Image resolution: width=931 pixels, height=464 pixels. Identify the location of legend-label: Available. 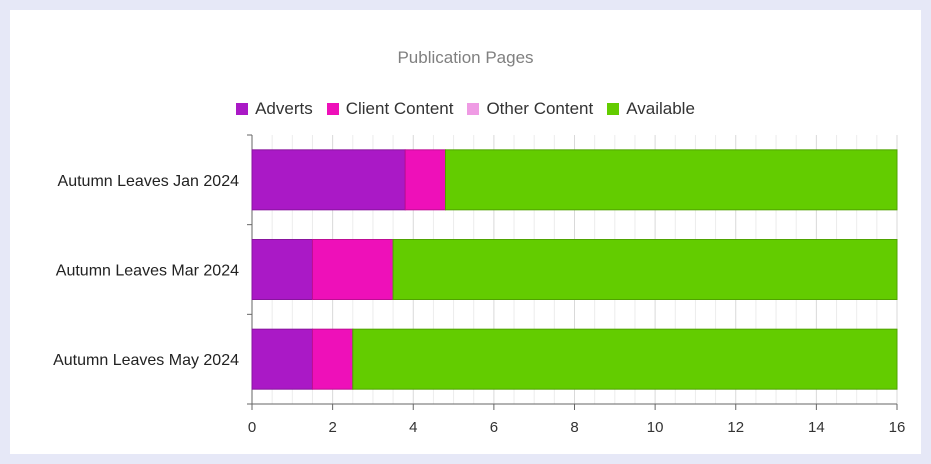
(660, 108).